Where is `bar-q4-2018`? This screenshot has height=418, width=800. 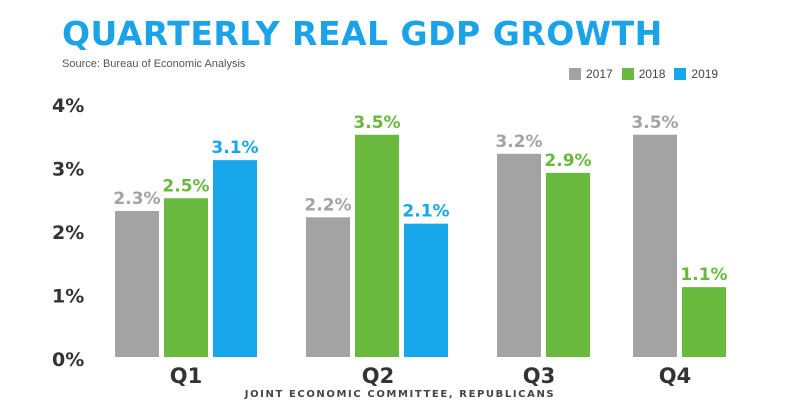 bar-q4-2018 is located at coordinates (704, 322).